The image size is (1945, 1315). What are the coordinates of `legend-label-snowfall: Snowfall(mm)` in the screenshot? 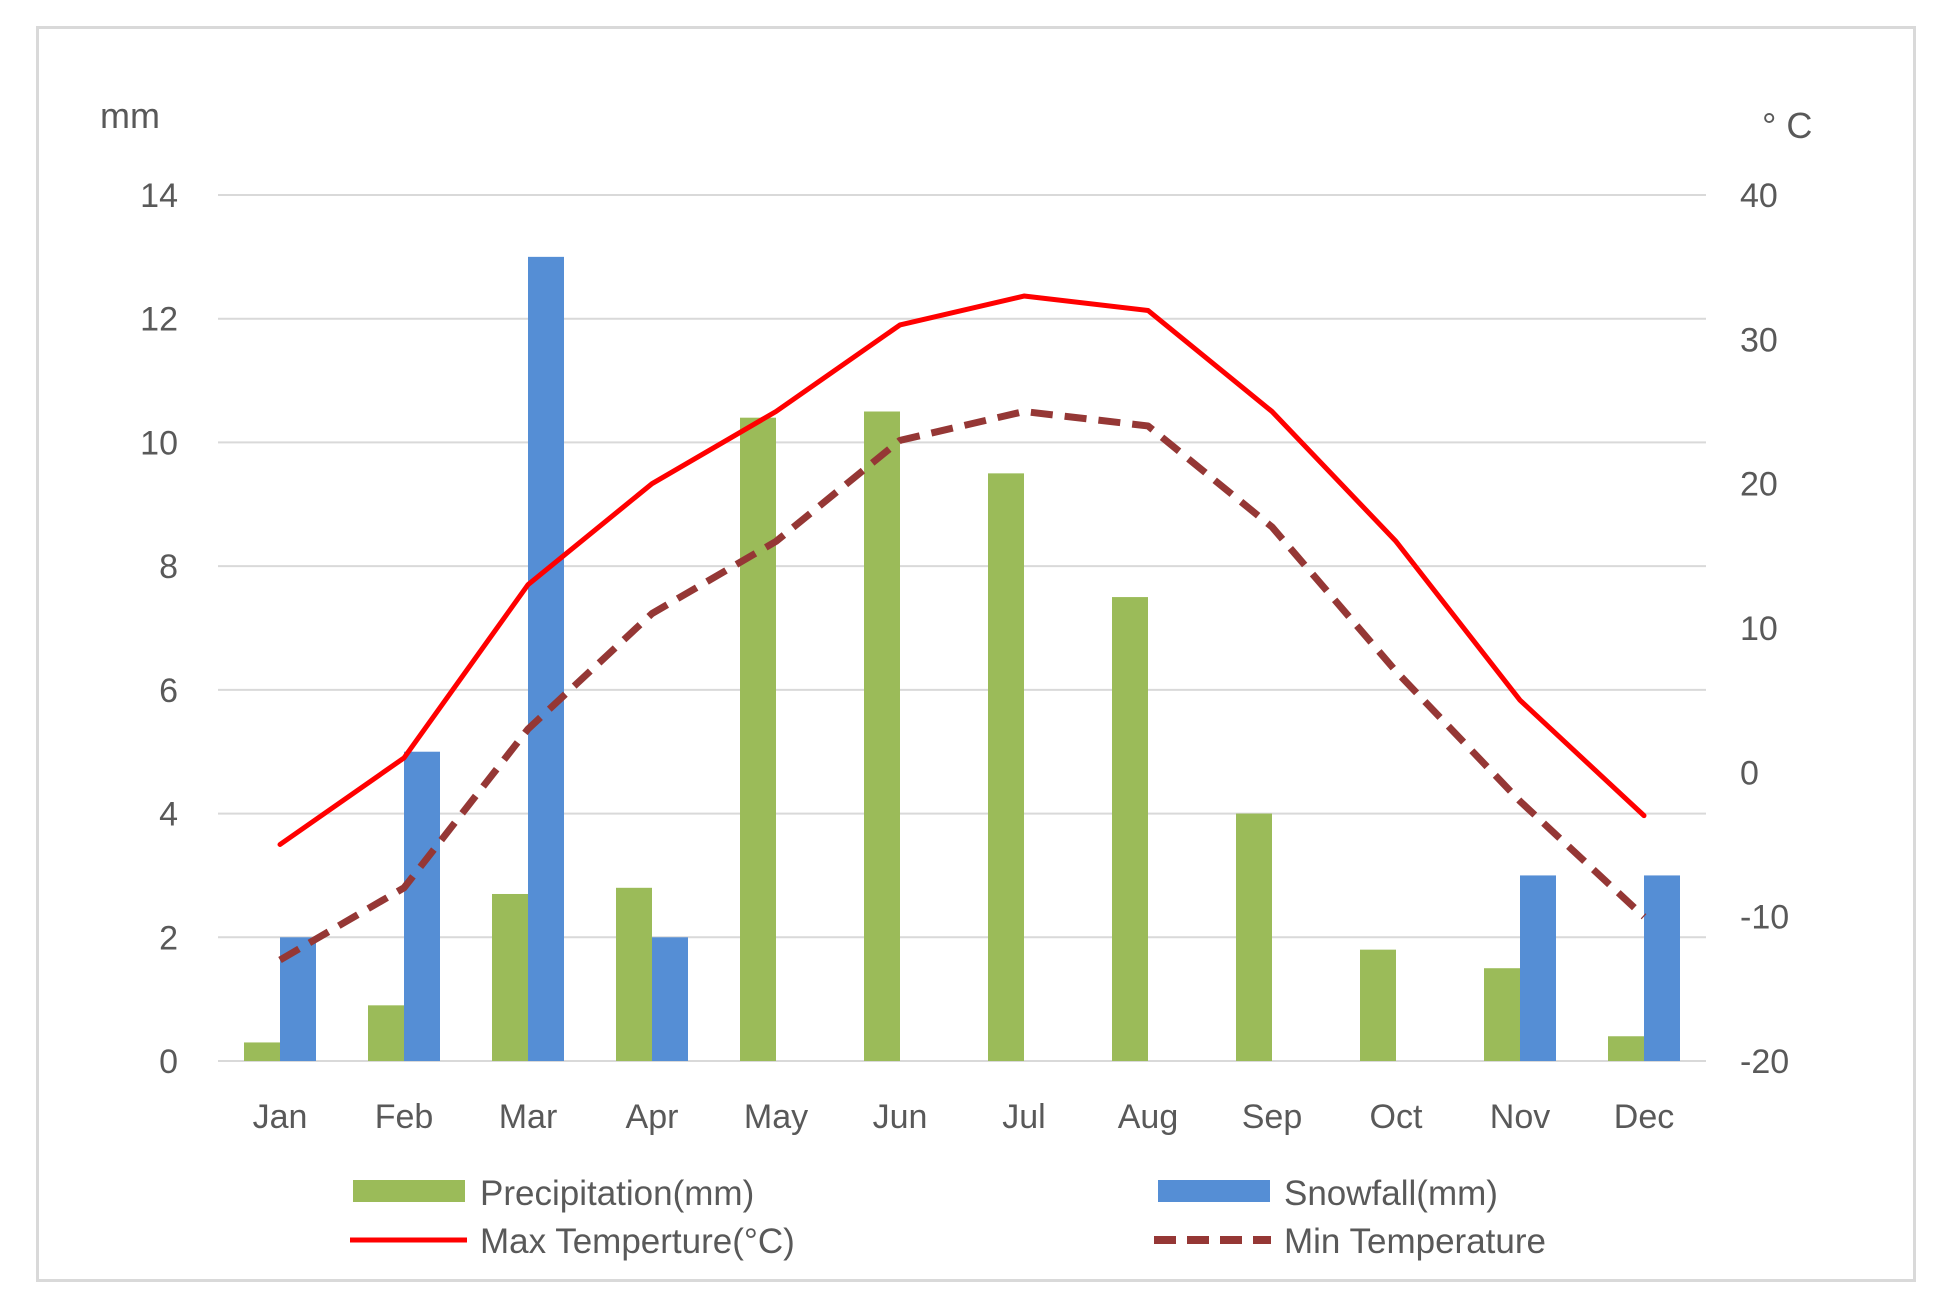 It's located at (1391, 1193).